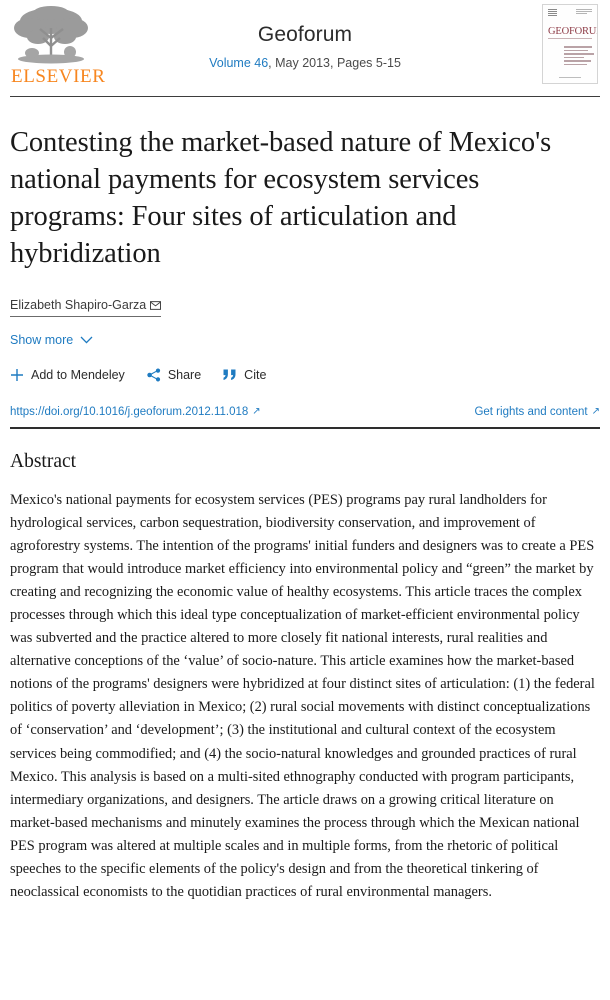  What do you see at coordinates (156, 306) in the screenshot?
I see `envelope-icon` at bounding box center [156, 306].